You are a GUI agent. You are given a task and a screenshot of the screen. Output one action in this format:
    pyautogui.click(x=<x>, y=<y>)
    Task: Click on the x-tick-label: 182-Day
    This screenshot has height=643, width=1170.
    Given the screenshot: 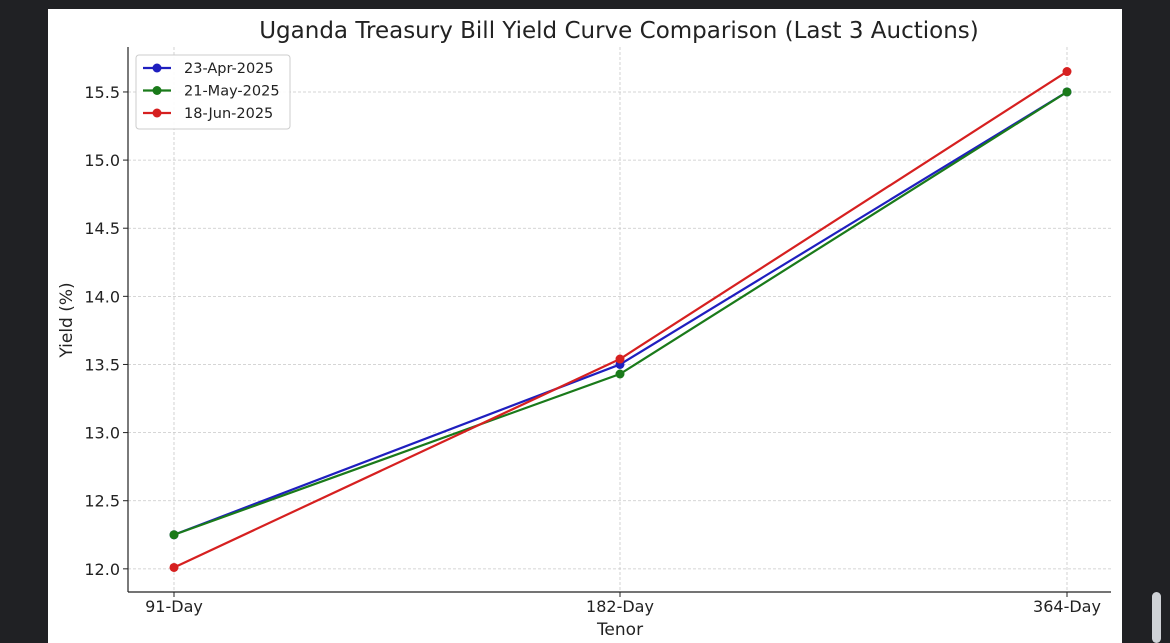 What is the action you would take?
    pyautogui.click(x=620, y=606)
    